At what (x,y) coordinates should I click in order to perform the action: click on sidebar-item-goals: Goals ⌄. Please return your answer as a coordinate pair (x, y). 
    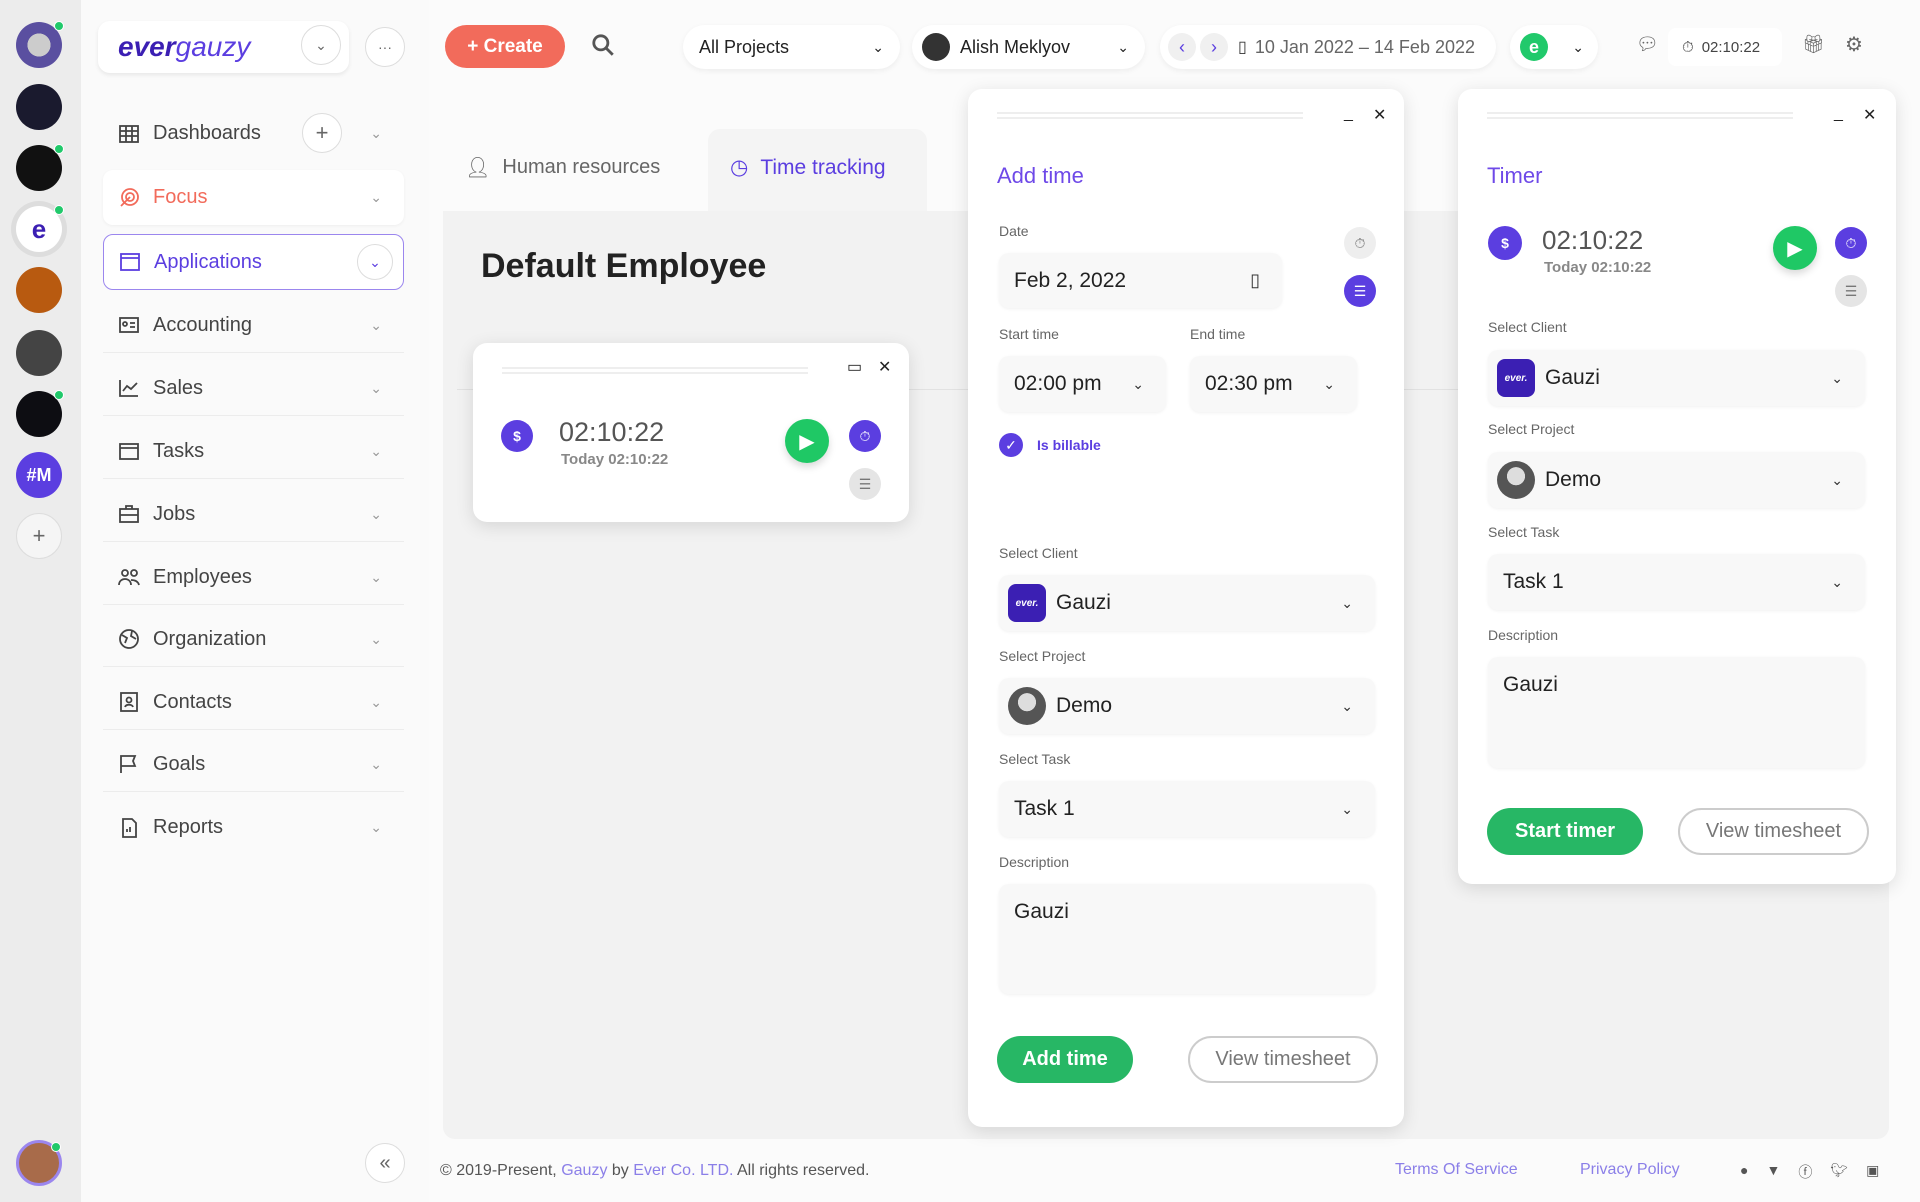
    Looking at the image, I should click on (253, 764).